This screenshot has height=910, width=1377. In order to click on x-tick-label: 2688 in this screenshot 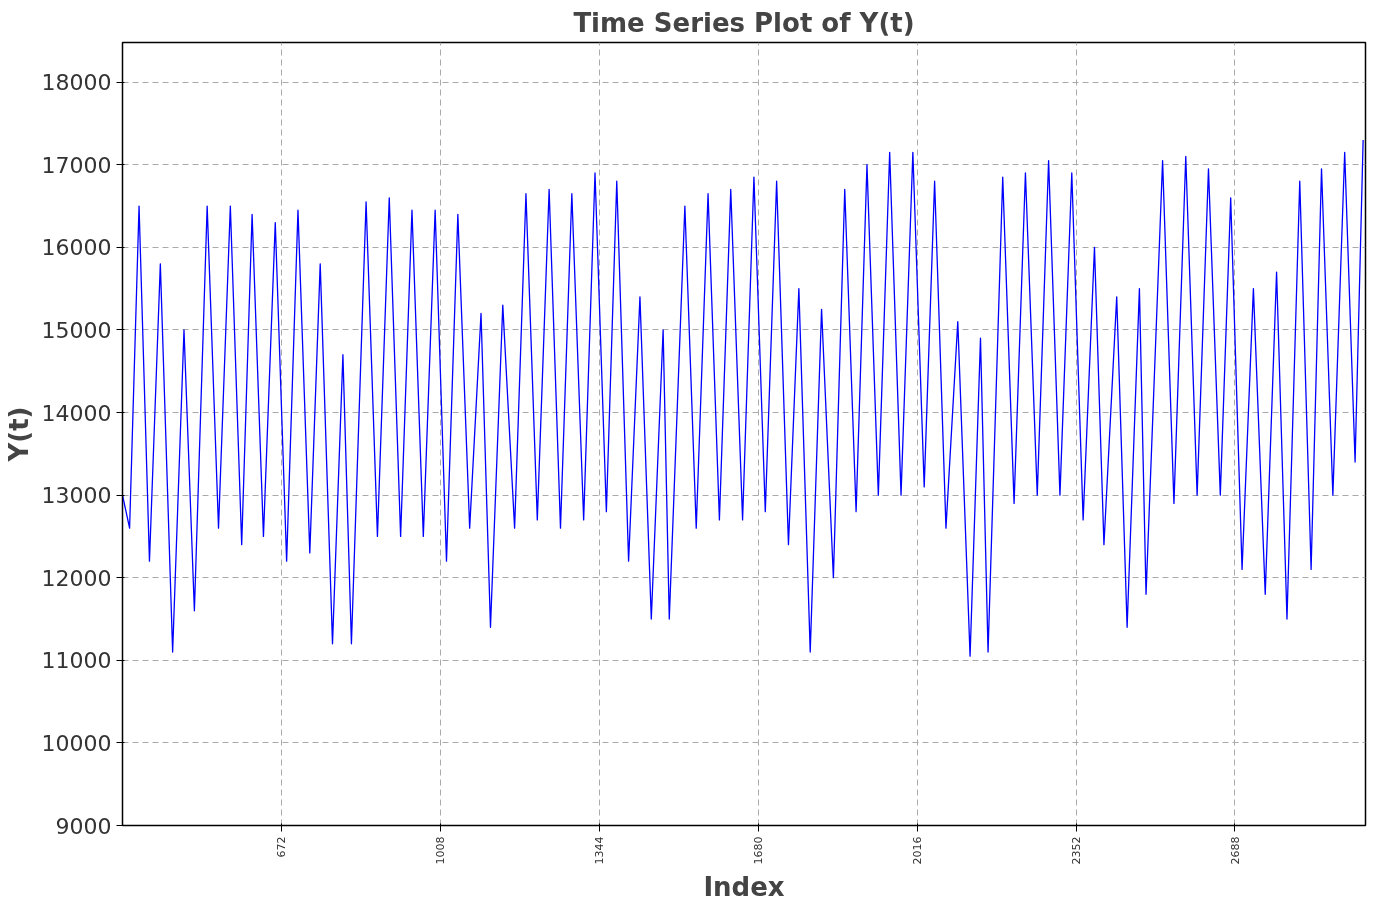, I will do `click(1235, 850)`.